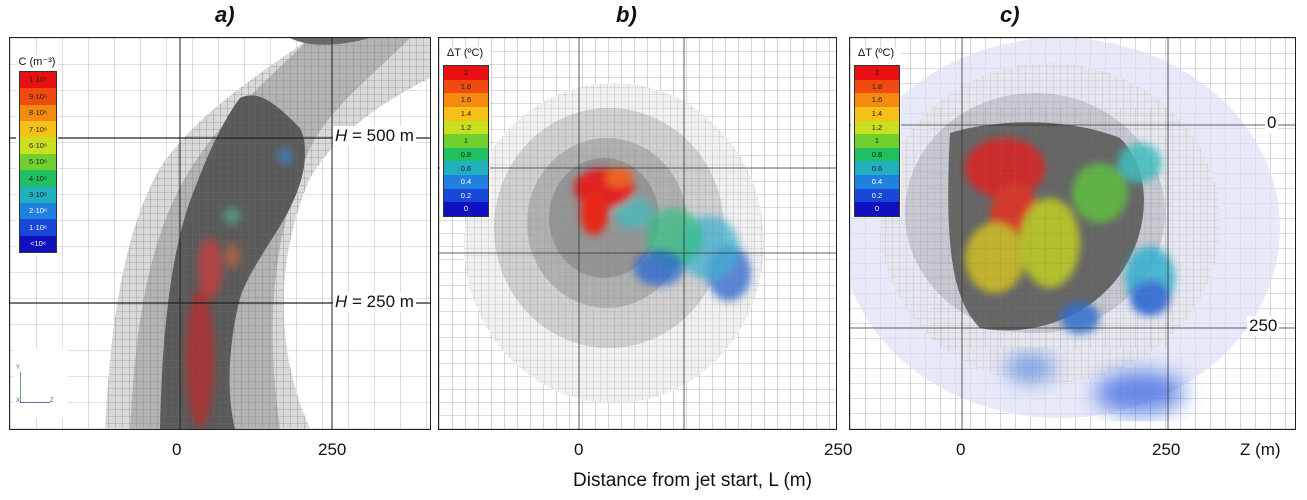 The height and width of the screenshot is (500, 1307). Describe the element at coordinates (52, 401) in the screenshot. I see `axis-triad-z: Z` at that location.